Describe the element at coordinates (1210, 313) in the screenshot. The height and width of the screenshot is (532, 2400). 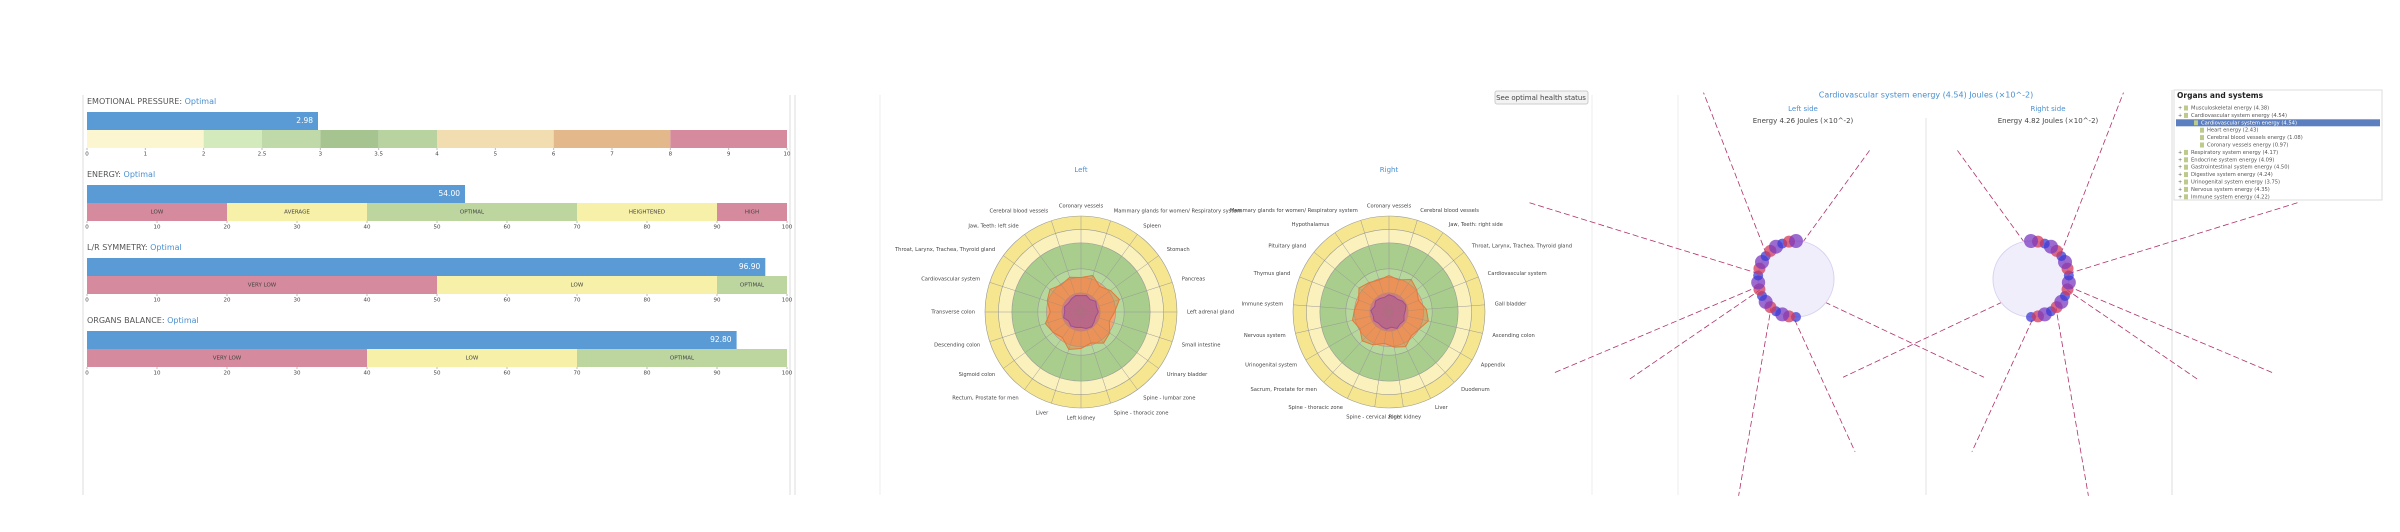
I see `radar-label: Left adrenal gland` at that location.